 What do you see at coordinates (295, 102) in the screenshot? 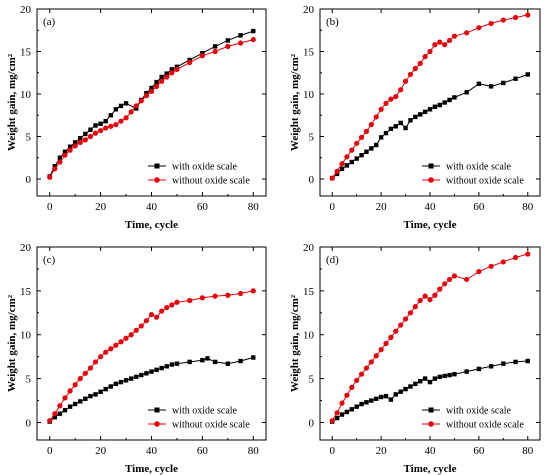
I see `y-axis-label: Weight gain, mg/cm²` at bounding box center [295, 102].